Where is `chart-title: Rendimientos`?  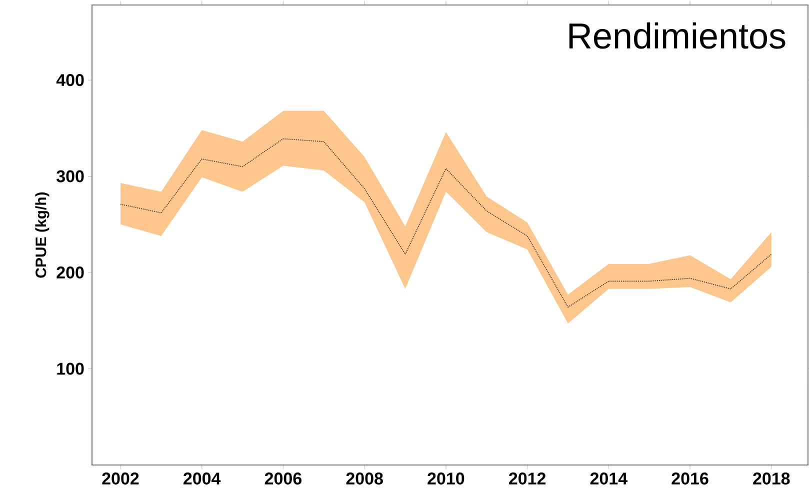
chart-title: Rendimientos is located at coordinates (677, 35).